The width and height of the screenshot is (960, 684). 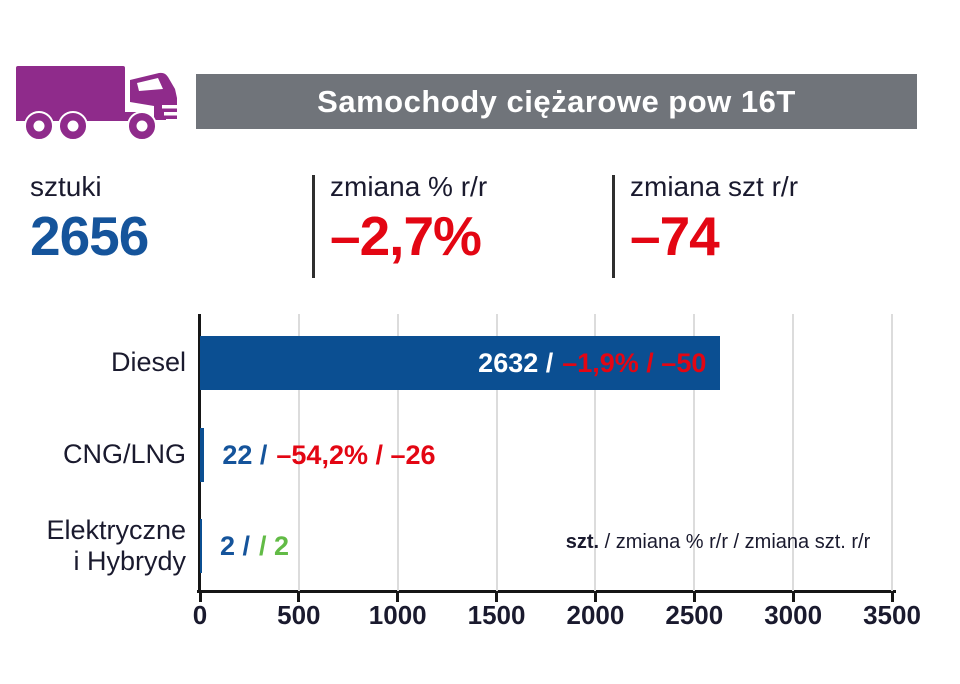 What do you see at coordinates (89, 235) in the screenshot?
I see `stat-units-value: 2656` at bounding box center [89, 235].